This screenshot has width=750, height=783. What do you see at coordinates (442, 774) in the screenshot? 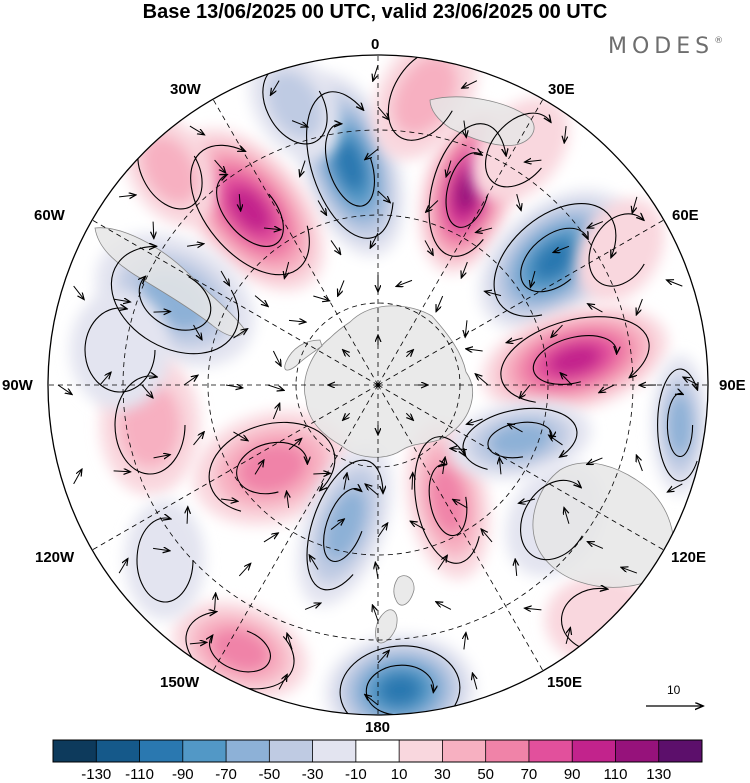
I see `colorbar-tick-label: 30` at bounding box center [442, 774].